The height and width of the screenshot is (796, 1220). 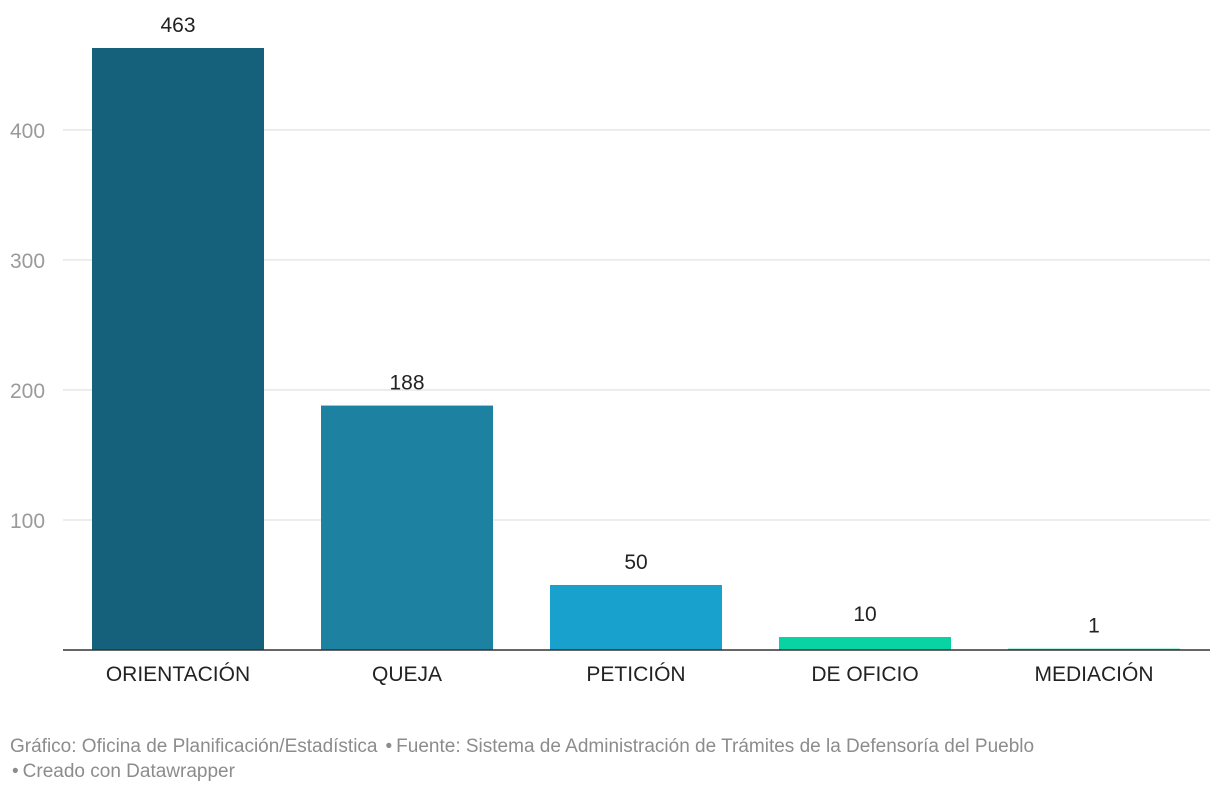 What do you see at coordinates (27, 131) in the screenshot?
I see `y-tick-label: 400` at bounding box center [27, 131].